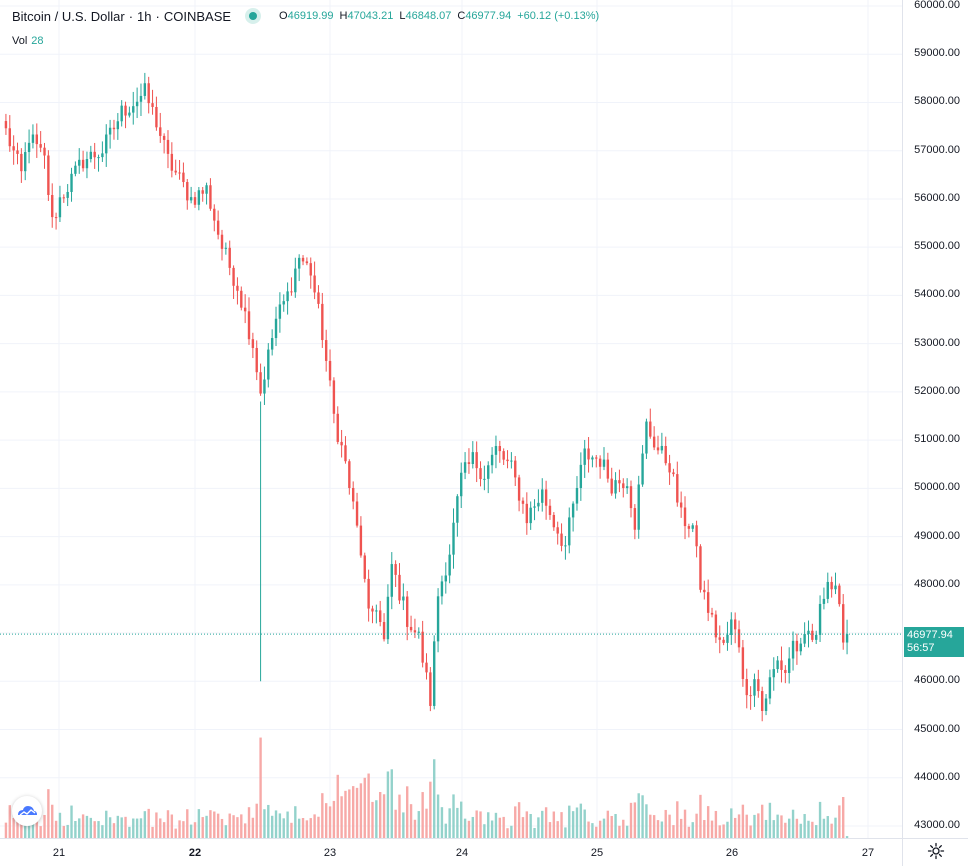 The height and width of the screenshot is (866, 968). I want to click on price-tick-label: 46000.00, so click(937, 680).